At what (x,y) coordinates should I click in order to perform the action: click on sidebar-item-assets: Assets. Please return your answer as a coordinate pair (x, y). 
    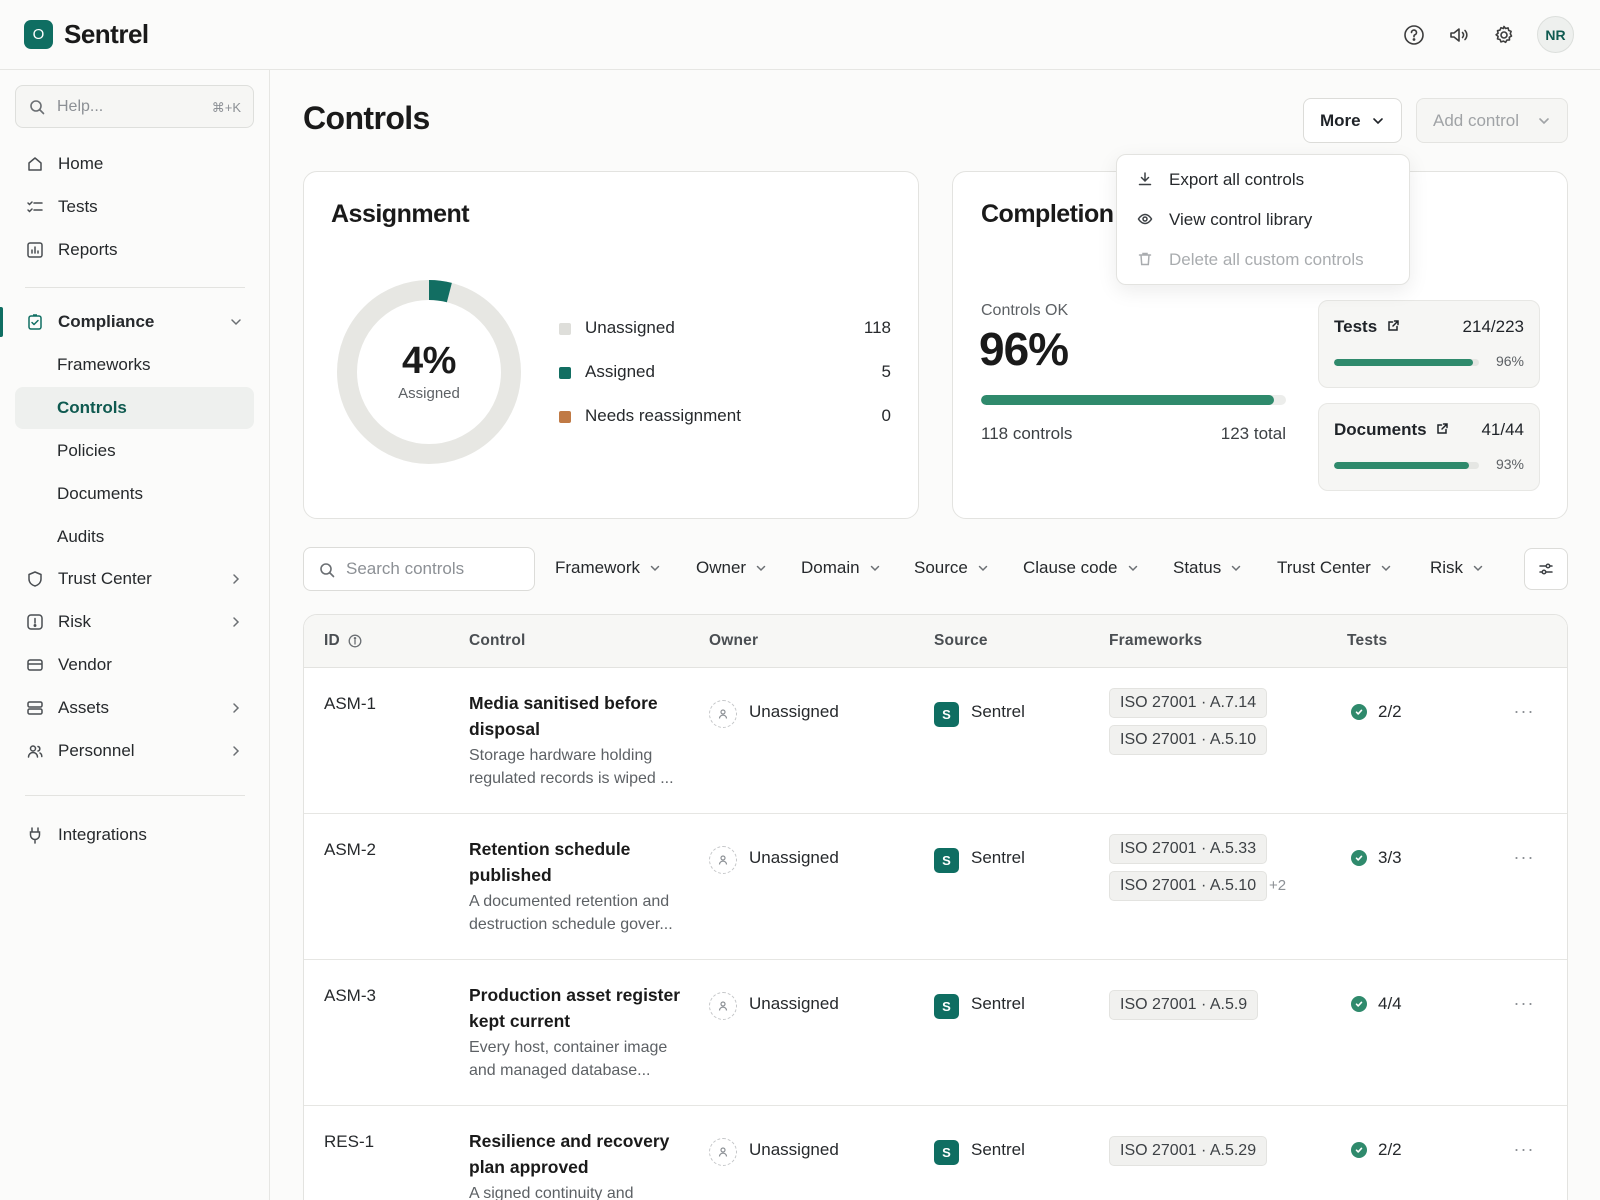
    Looking at the image, I should click on (134, 708).